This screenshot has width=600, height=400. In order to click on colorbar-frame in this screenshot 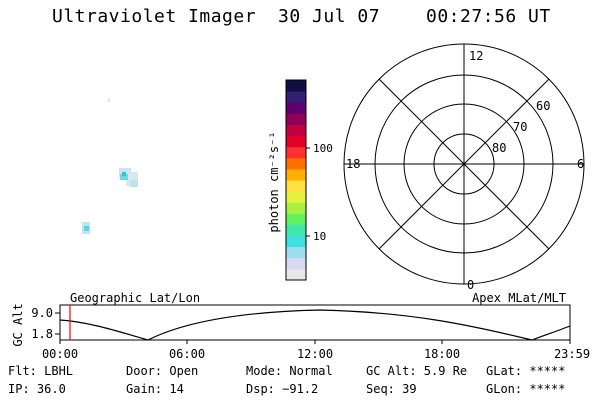, I will do `click(296, 180)`.